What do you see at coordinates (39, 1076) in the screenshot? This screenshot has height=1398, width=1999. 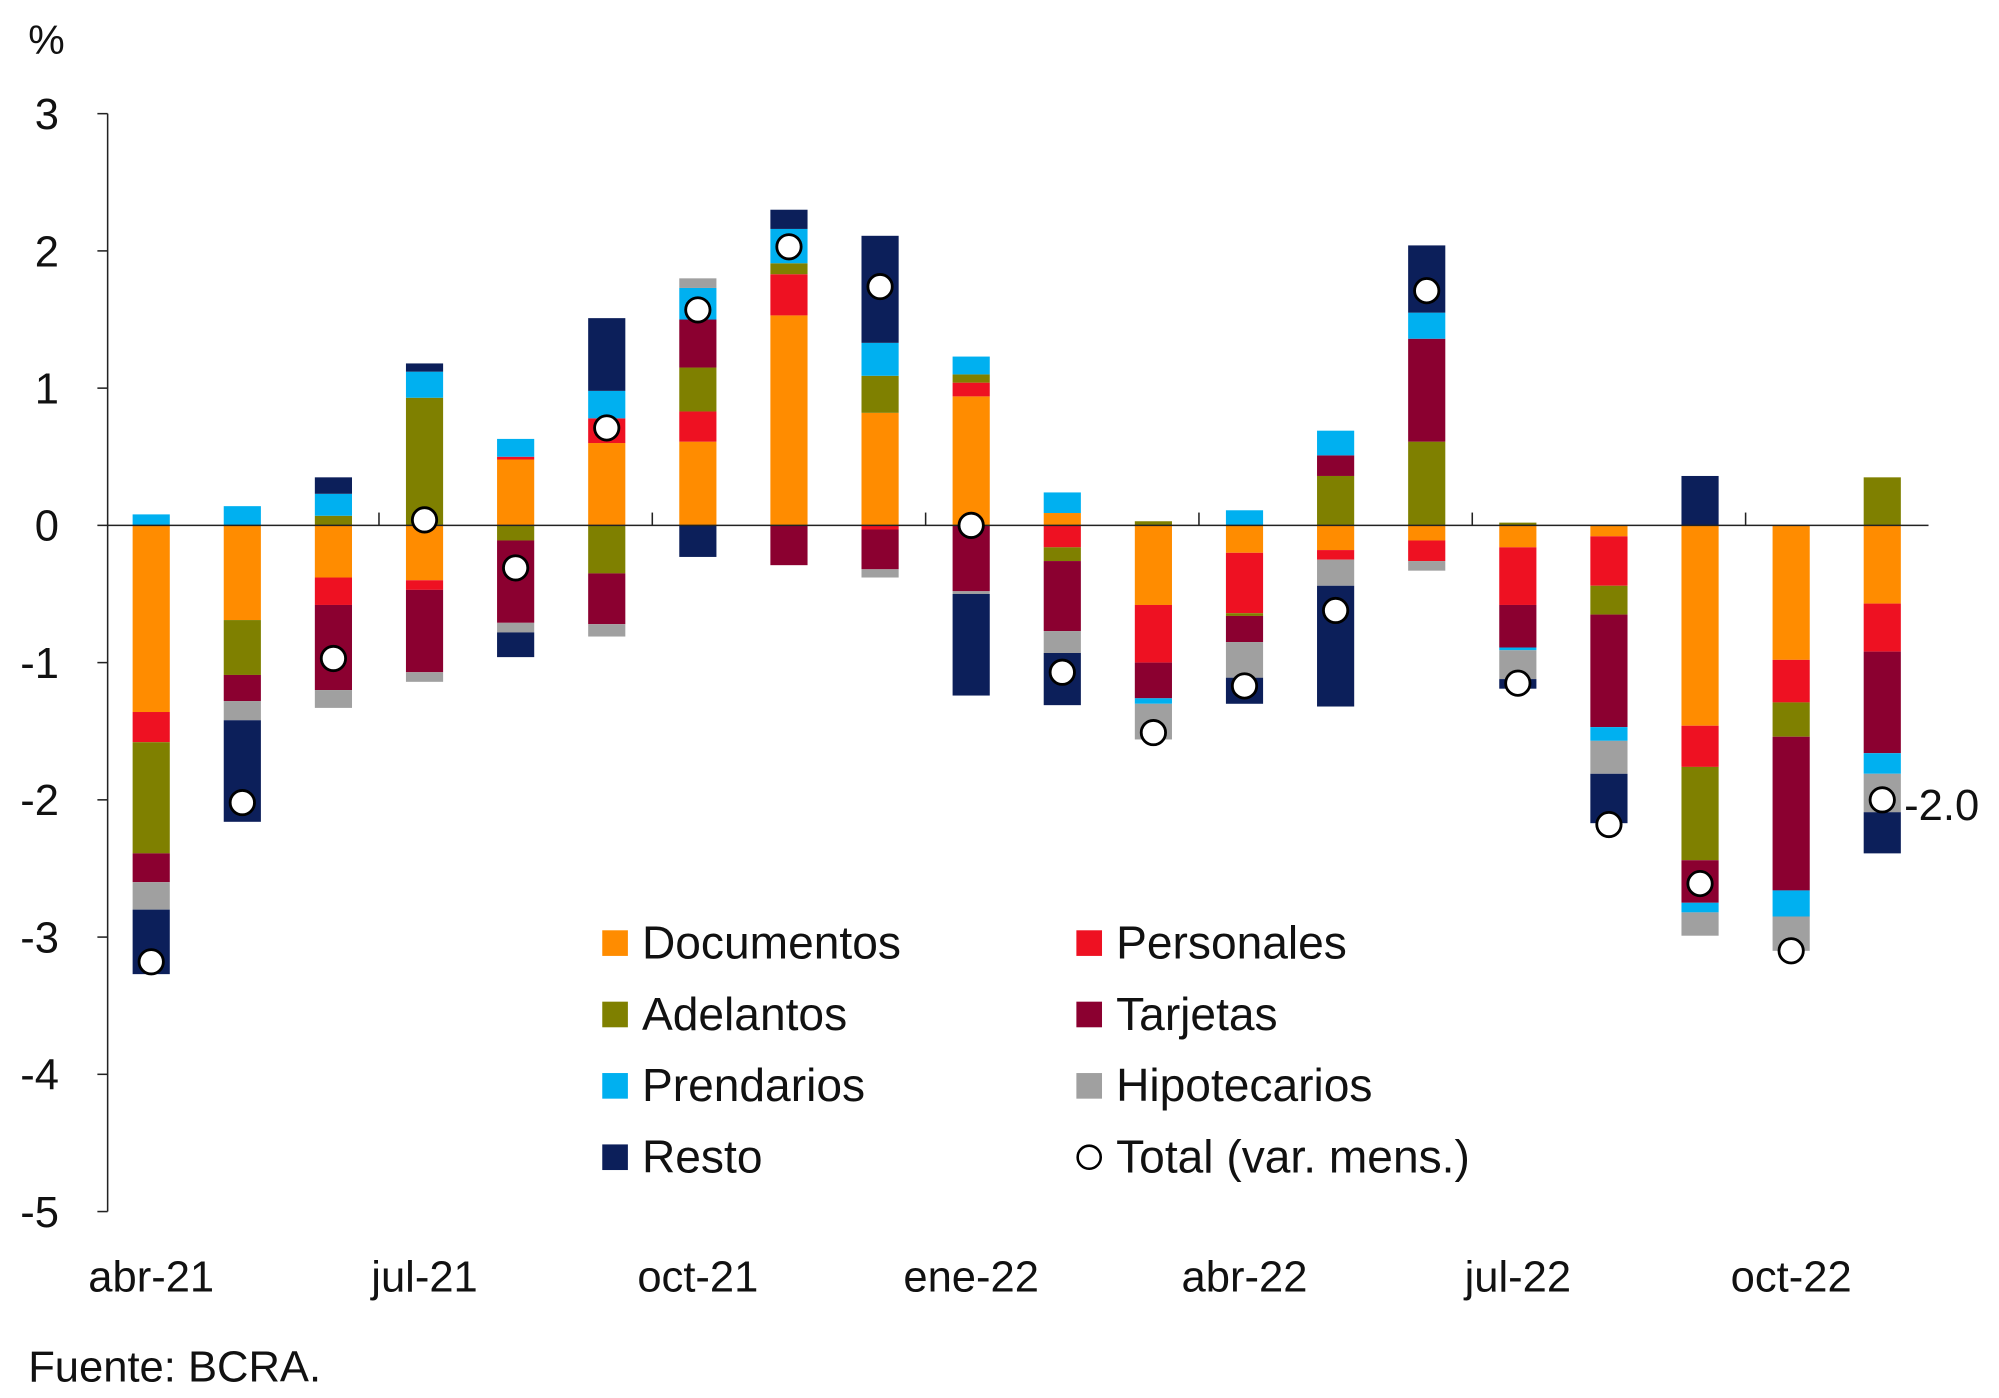 I see `y-tick-label: -4` at bounding box center [39, 1076].